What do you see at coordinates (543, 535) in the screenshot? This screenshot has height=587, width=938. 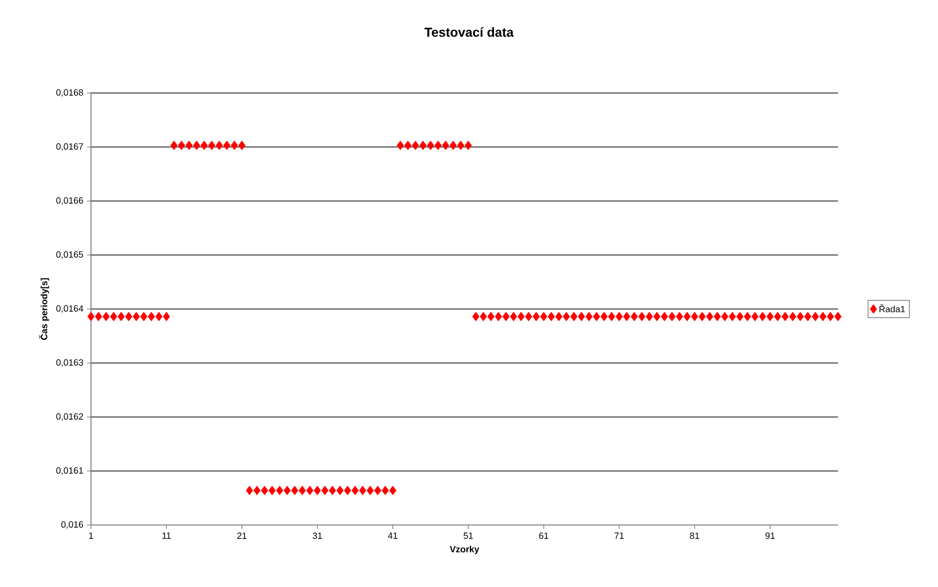 I see `x-tick-label: 61` at bounding box center [543, 535].